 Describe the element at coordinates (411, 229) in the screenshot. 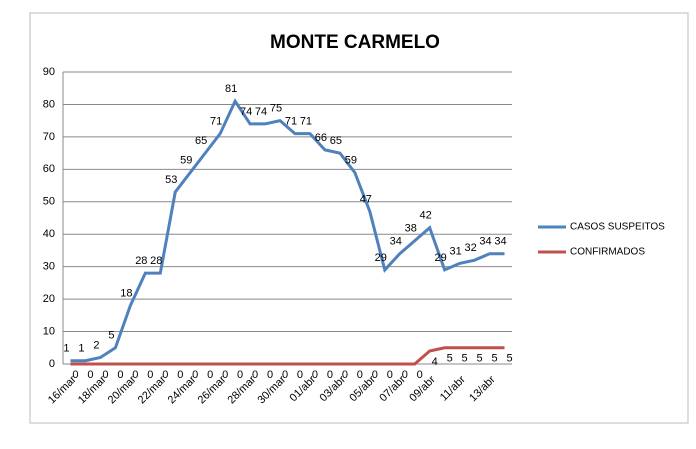

I see `data-label: 38` at that location.